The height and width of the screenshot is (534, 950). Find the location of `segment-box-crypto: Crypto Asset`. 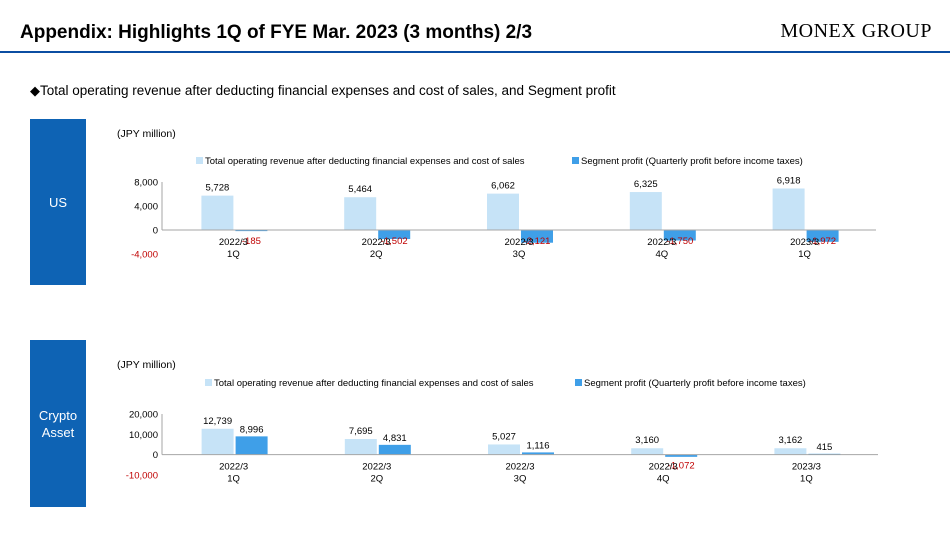

segment-box-crypto: Crypto Asset is located at coordinates (58, 423).